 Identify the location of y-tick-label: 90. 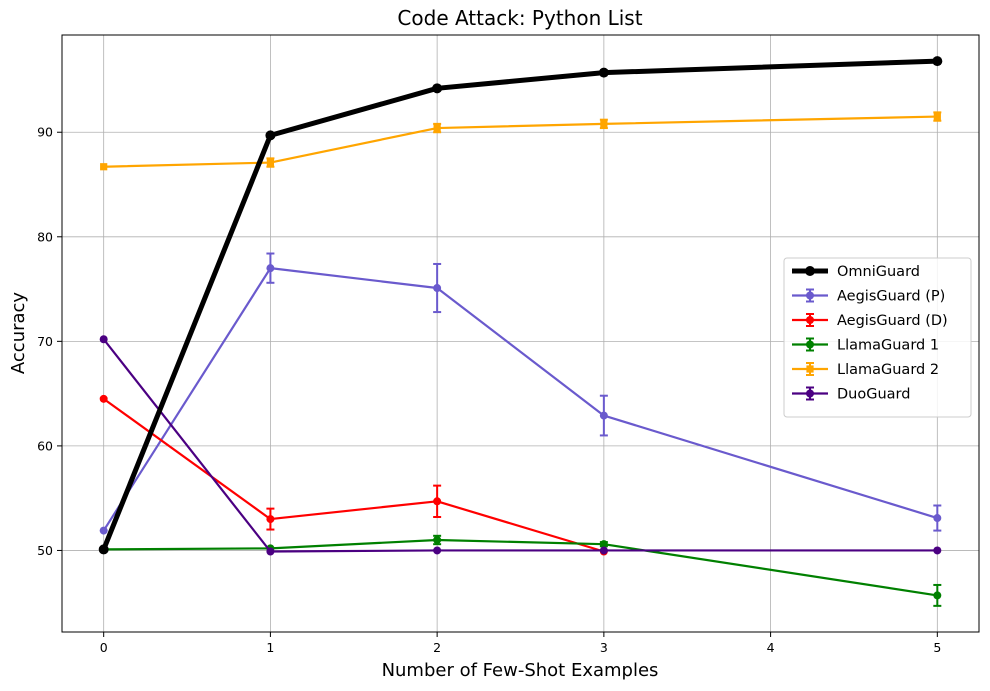
(45, 132).